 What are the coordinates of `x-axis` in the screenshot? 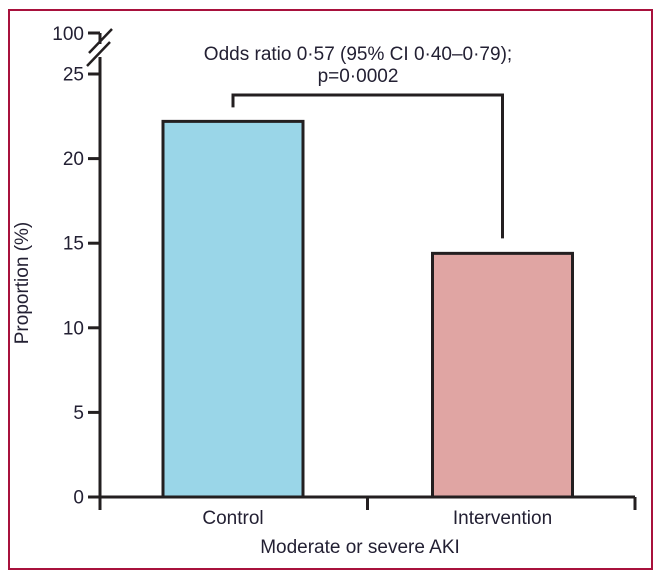 It's located at (368, 502).